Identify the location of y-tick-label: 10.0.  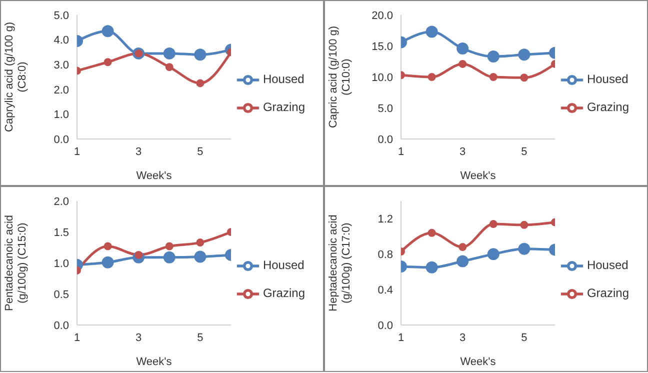
(382, 78).